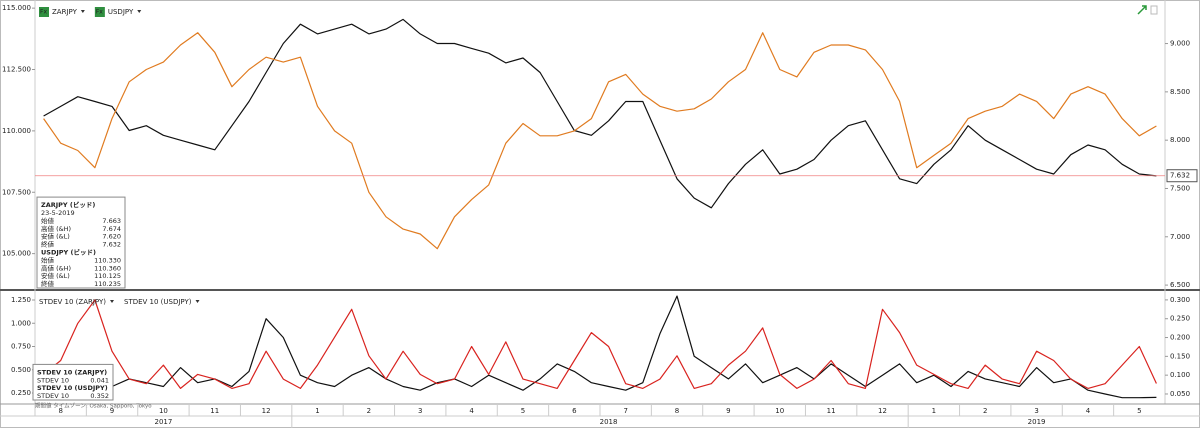 The height and width of the screenshot is (428, 1200). Describe the element at coordinates (93, 406) in the screenshot. I see `footer-note: 期間値 タイムゾーン: Osaka, Sapporo, Tokyo` at that location.